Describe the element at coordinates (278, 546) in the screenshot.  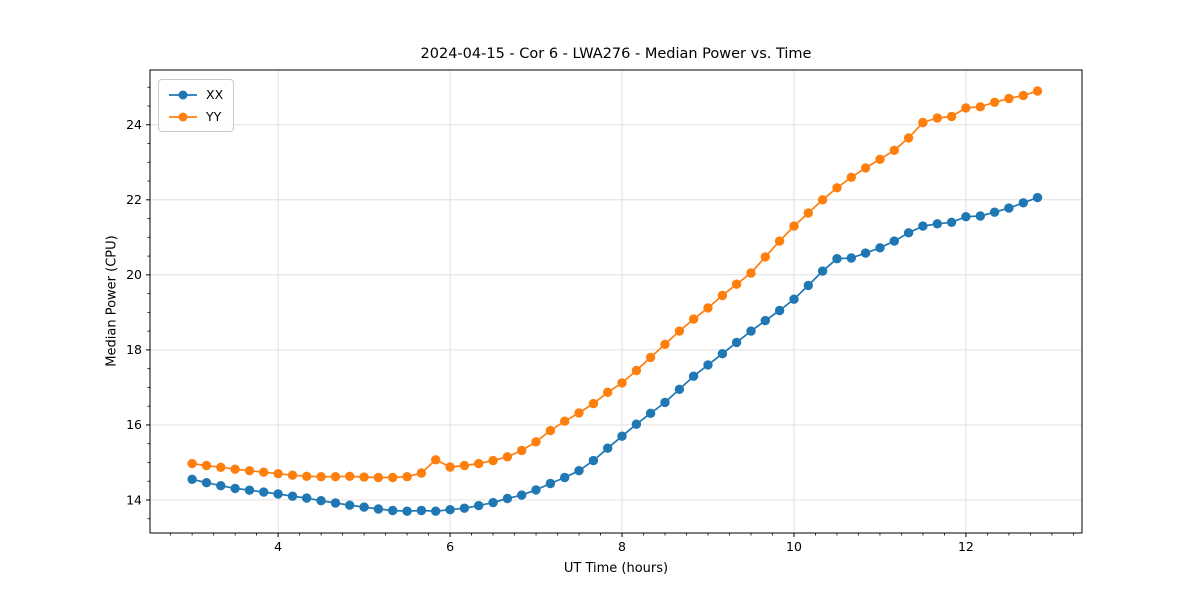
I see `x-tick-label: 4` at that location.